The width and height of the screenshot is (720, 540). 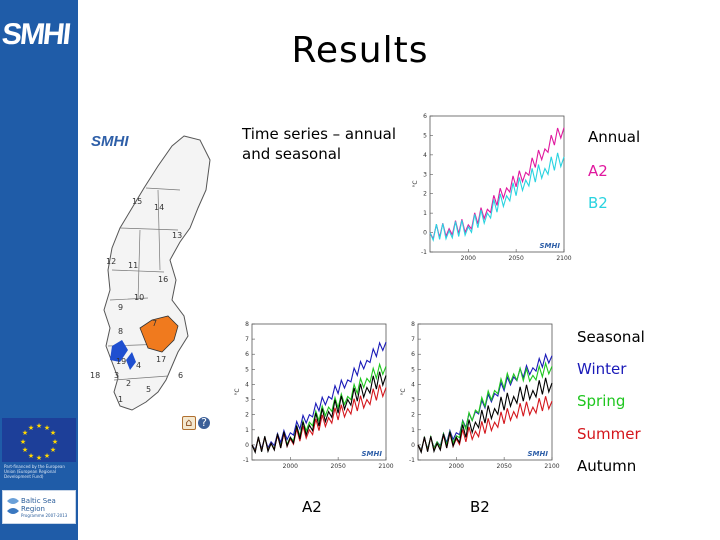 I want to click on smhi-map-logo: SMHI, so click(x=110, y=141).